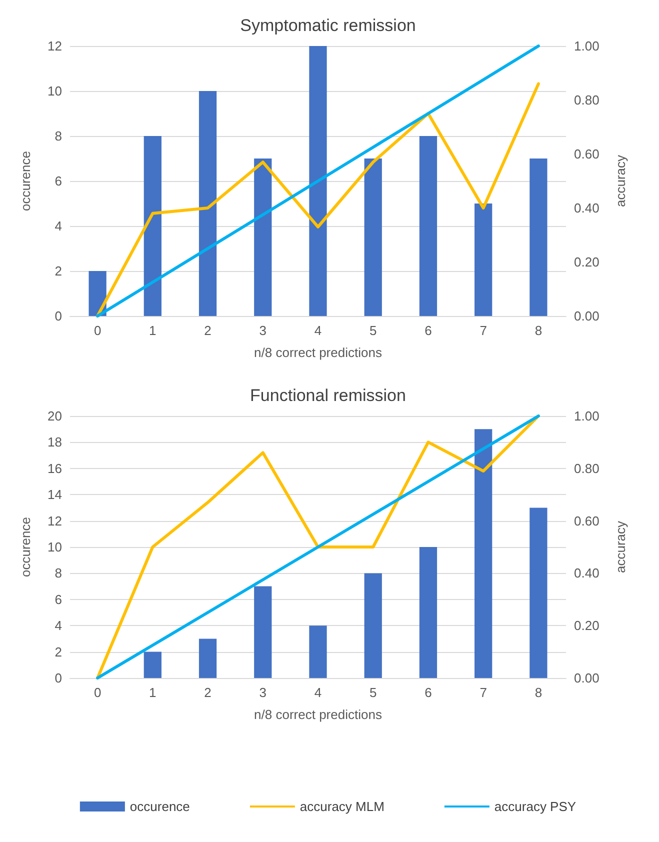  Describe the element at coordinates (342, 806) in the screenshot. I see `legend-label: accuracy MLM` at that location.